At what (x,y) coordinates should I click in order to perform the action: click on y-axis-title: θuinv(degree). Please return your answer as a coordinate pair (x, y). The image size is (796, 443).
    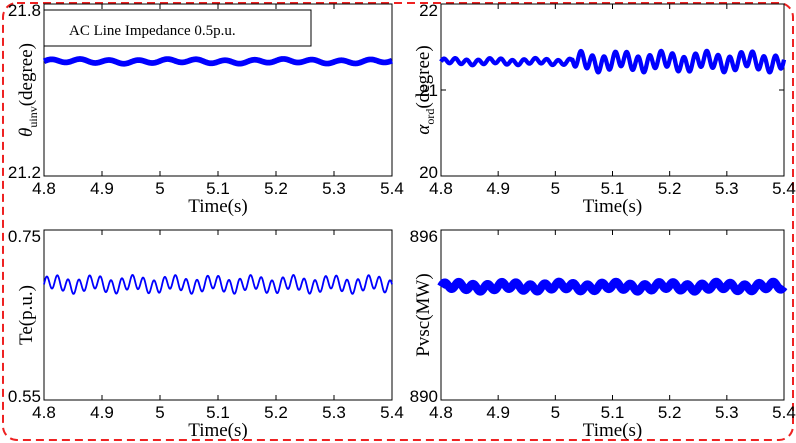
    Looking at the image, I should click on (28, 90).